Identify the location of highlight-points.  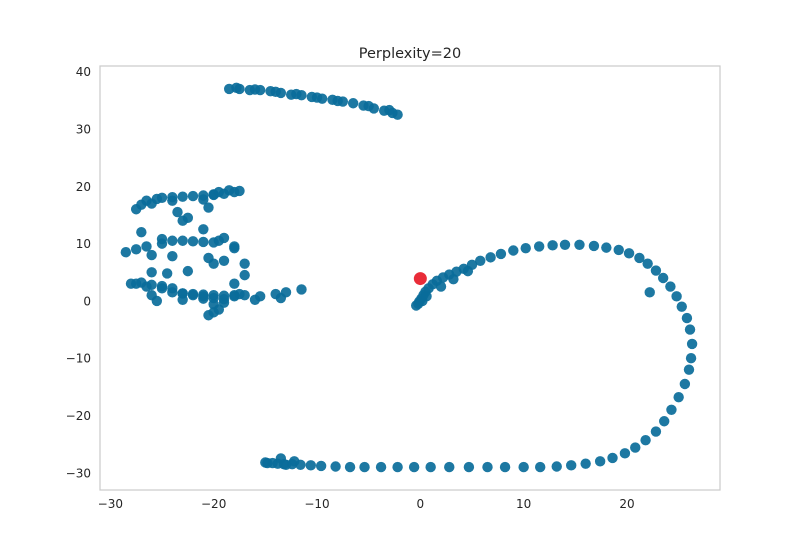
(420, 279).